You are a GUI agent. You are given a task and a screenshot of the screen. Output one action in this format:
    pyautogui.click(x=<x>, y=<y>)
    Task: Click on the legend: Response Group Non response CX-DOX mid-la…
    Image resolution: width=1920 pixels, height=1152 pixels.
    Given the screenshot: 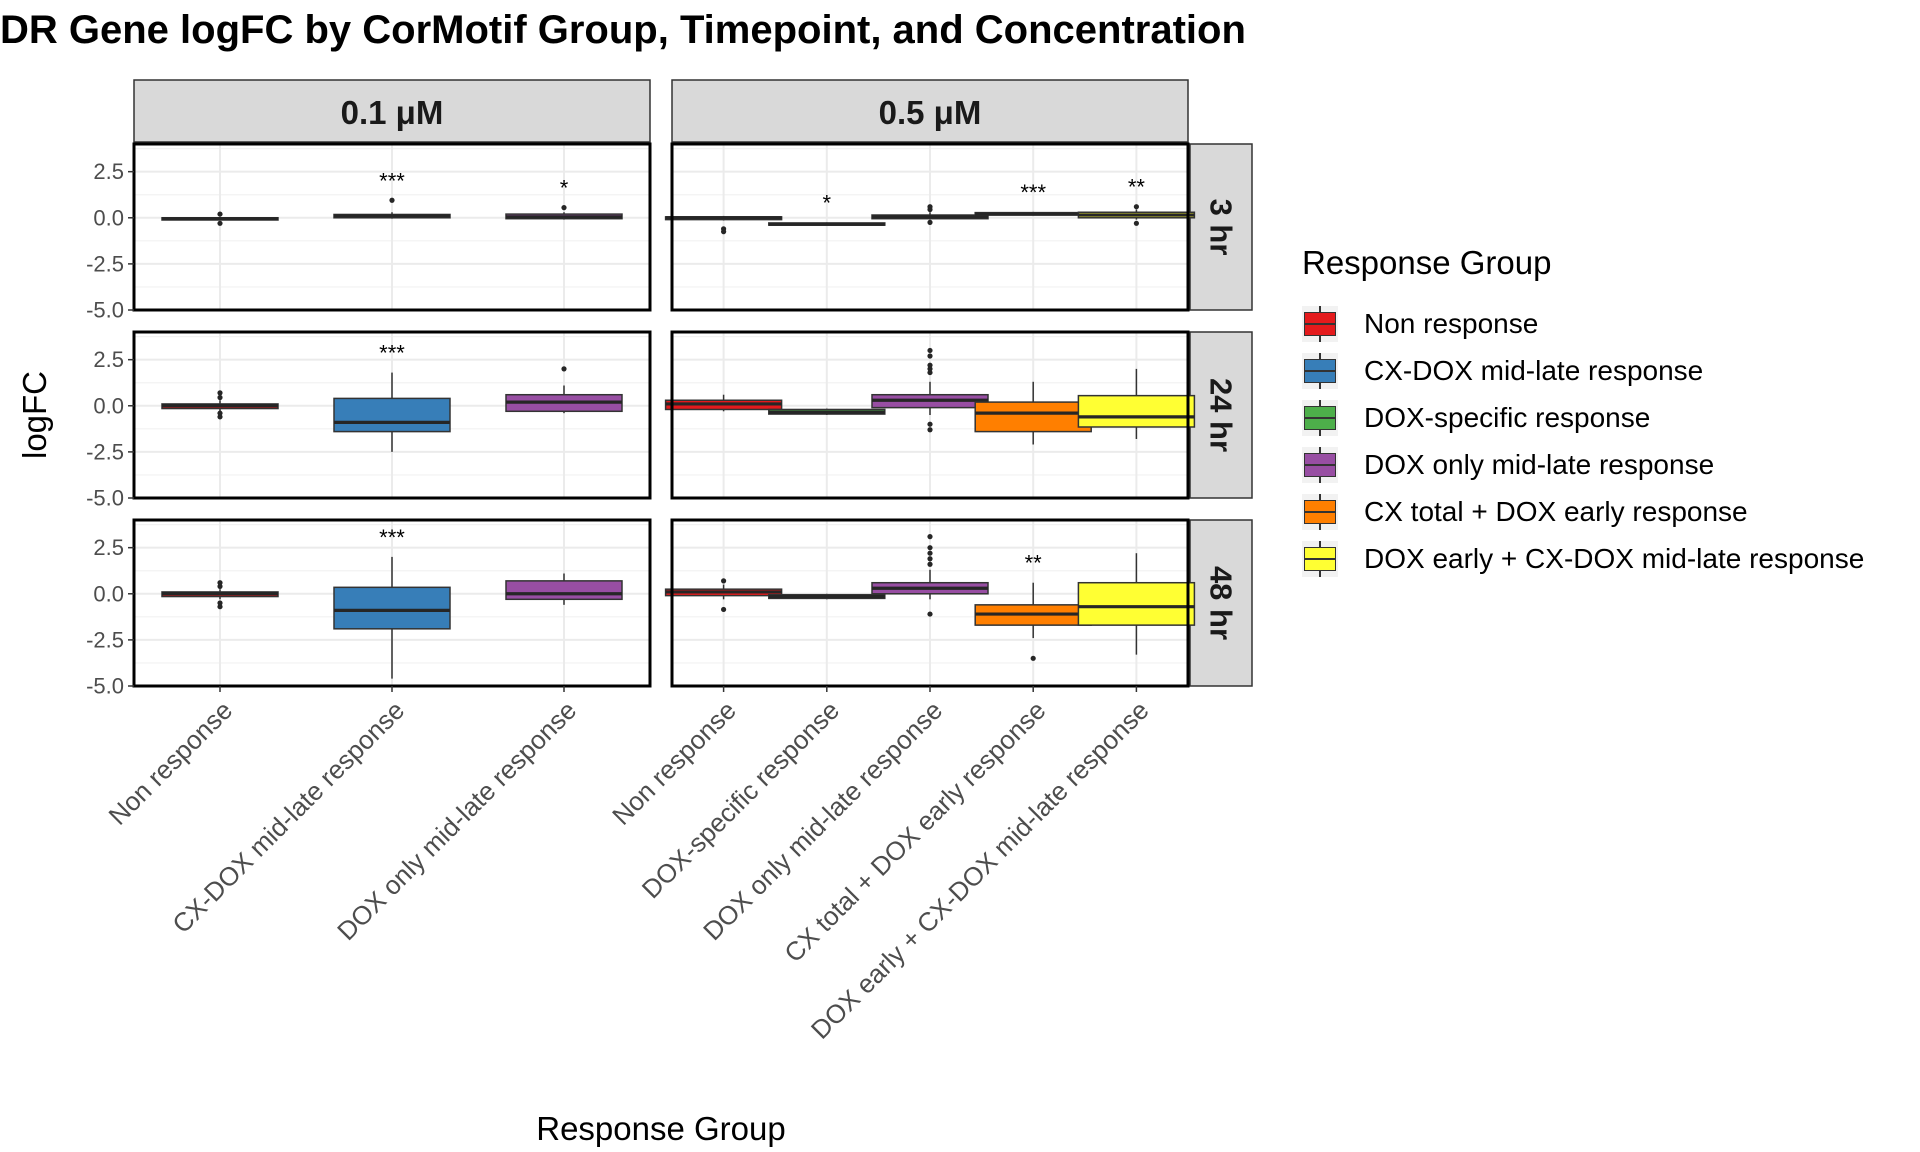 What is the action you would take?
    pyautogui.click(x=1583, y=413)
    